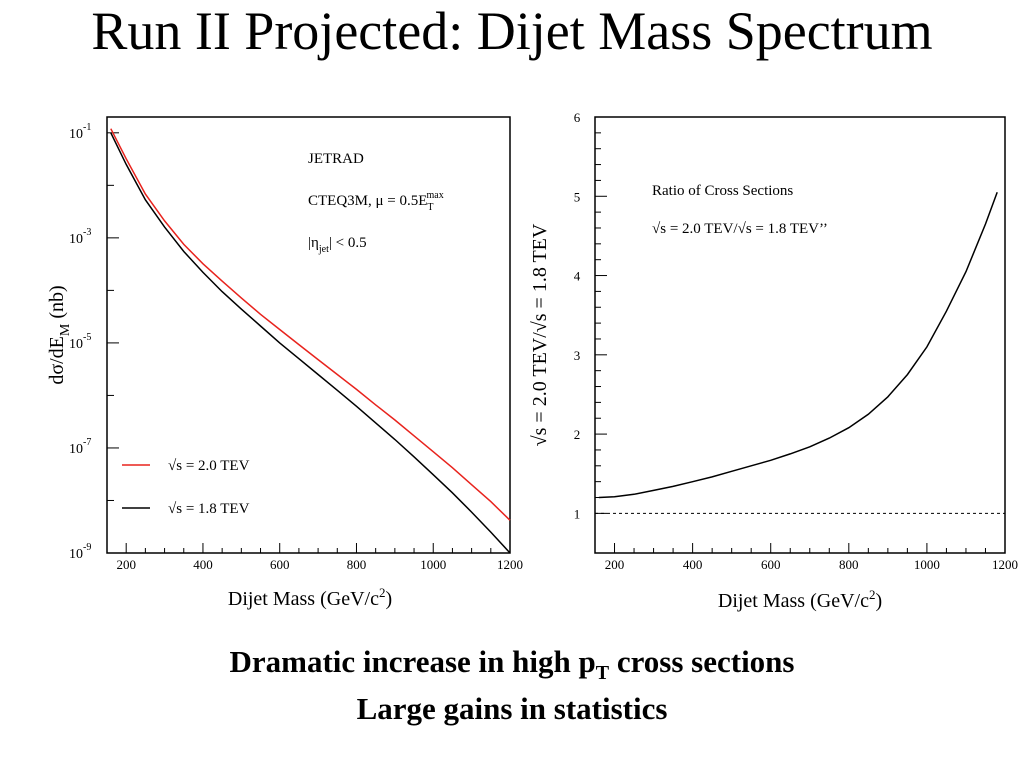 This screenshot has width=1024, height=768. What do you see at coordinates (80, 237) in the screenshot?
I see `left-y-tick-label: 10⁻³` at bounding box center [80, 237].